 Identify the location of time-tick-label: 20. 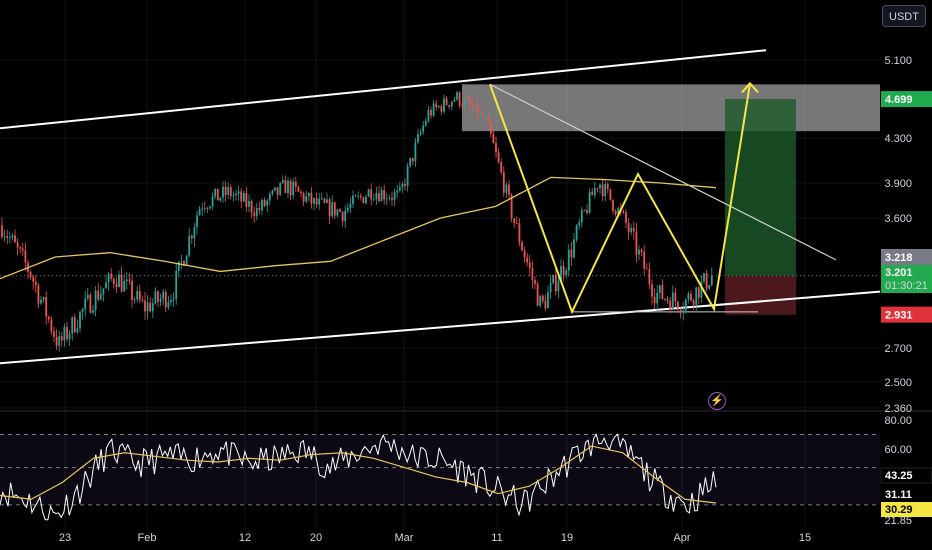
(316, 538).